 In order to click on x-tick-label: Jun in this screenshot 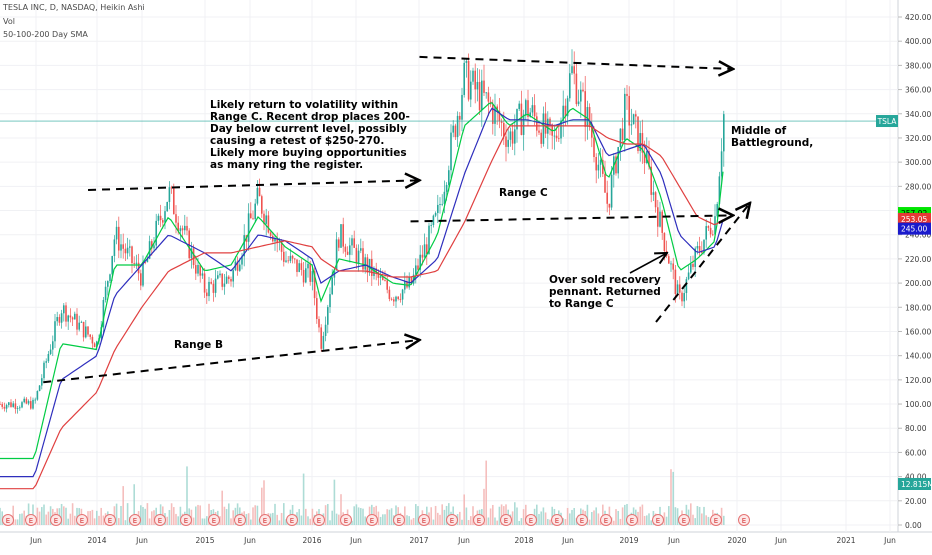, I will do `click(673, 540)`.